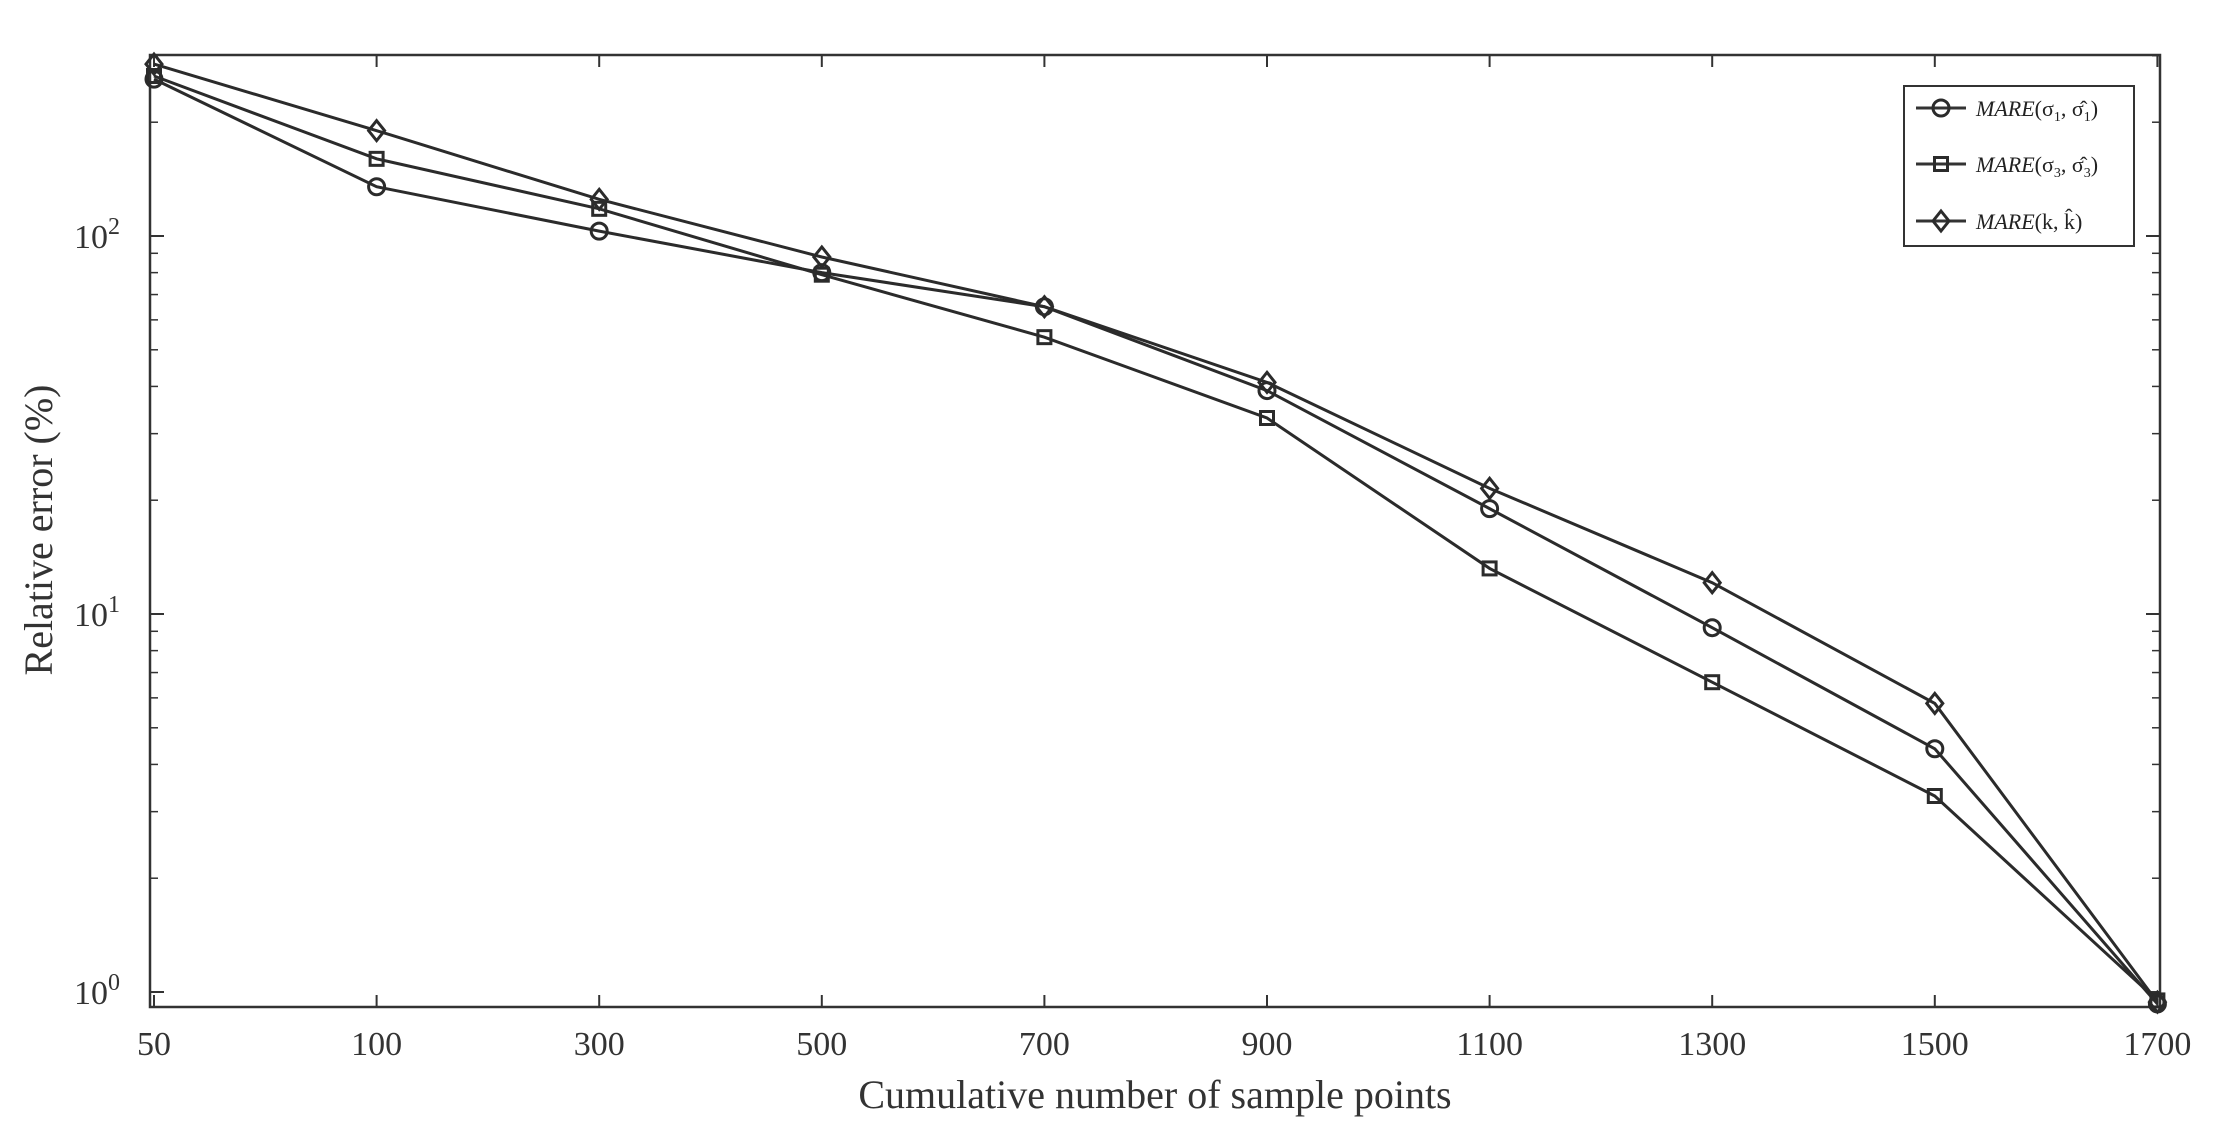  Describe the element at coordinates (821, 1044) in the screenshot. I see `x-tick-label: 500` at that location.